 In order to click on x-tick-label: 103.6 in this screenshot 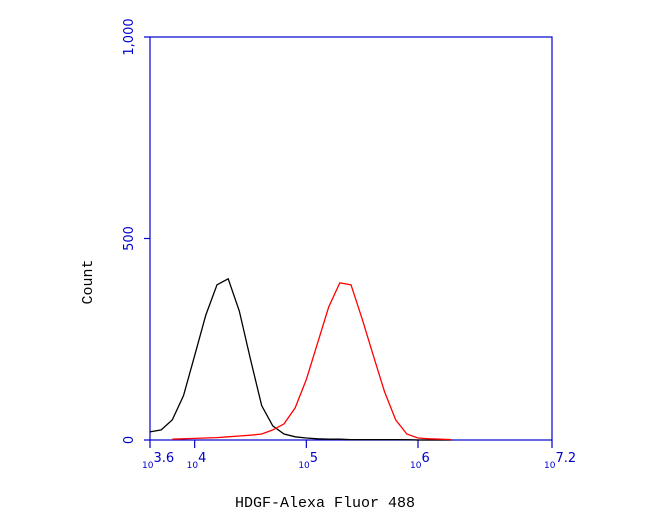, I will do `click(158, 461)`.